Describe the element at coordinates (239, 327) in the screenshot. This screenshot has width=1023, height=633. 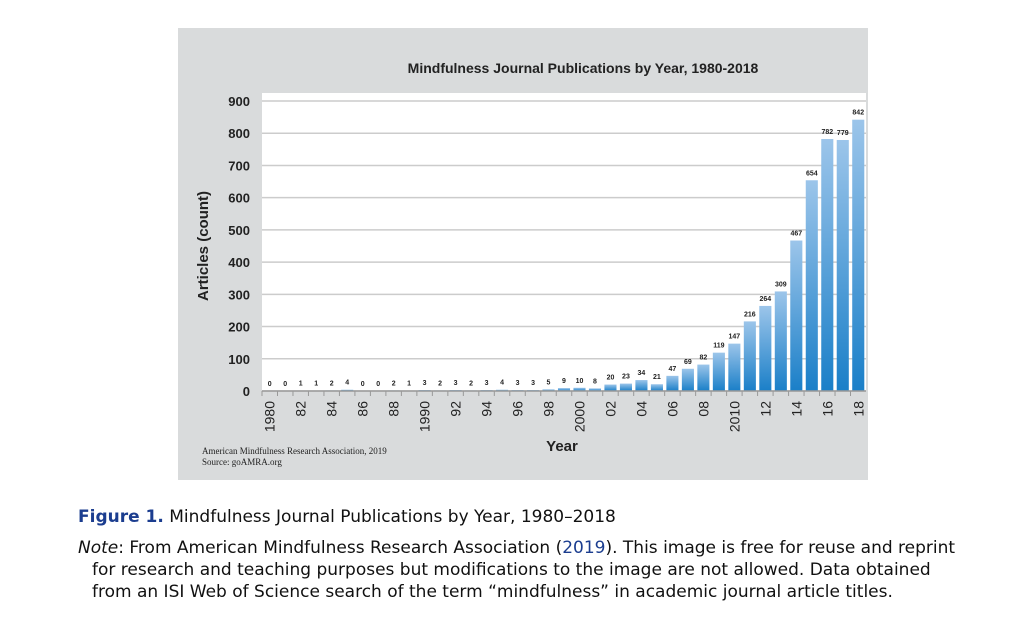
I see `y-tick-label: 200` at that location.